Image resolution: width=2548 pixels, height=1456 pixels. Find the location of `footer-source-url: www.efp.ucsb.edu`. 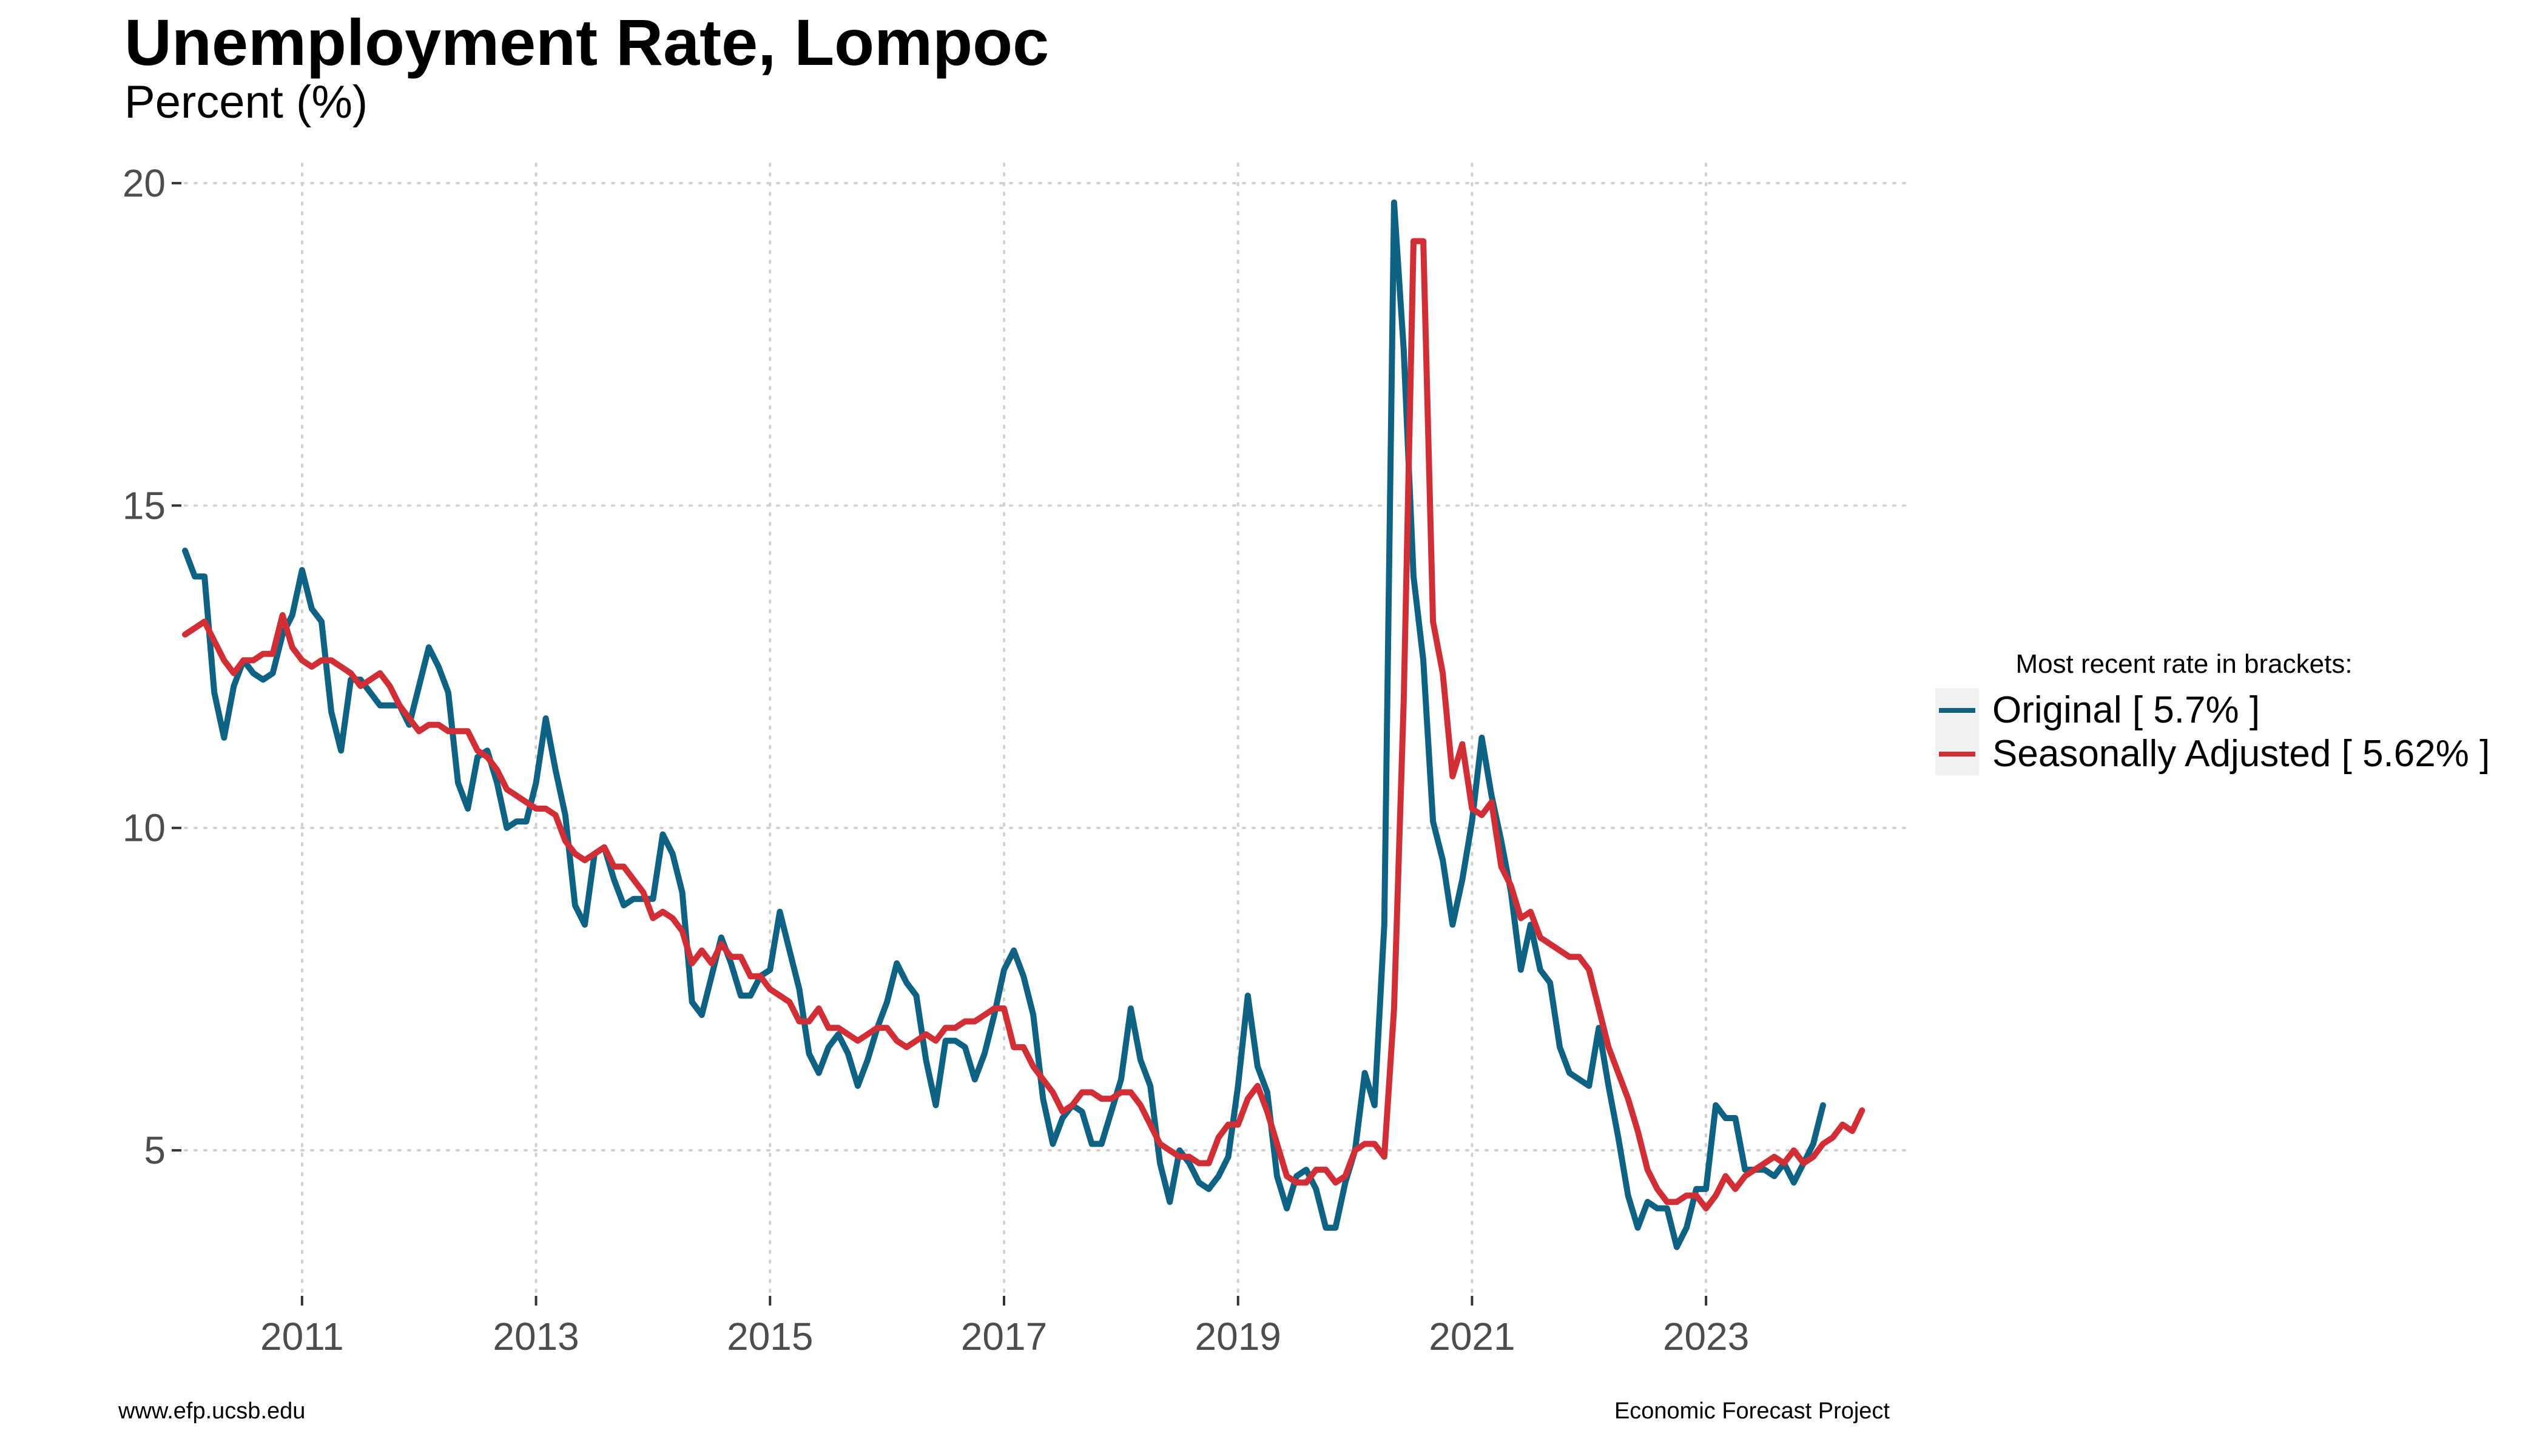

footer-source-url: www.efp.ucsb.edu is located at coordinates (212, 1411).